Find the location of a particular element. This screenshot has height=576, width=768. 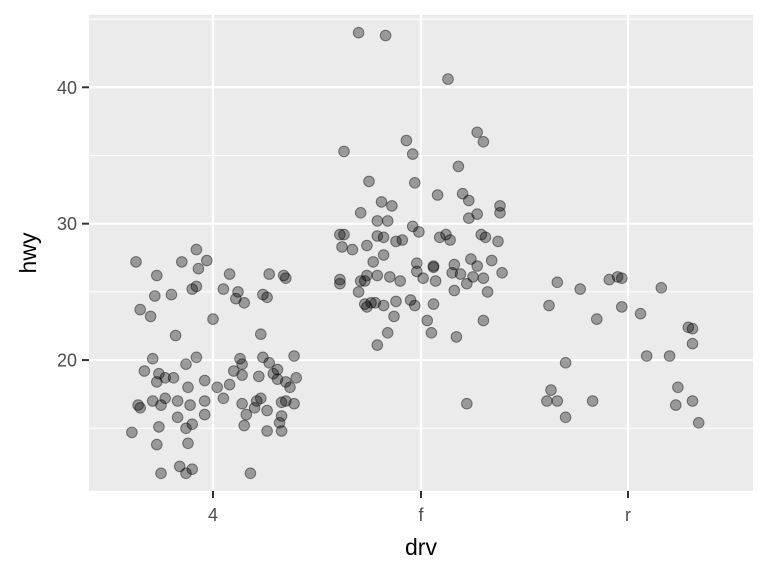

x-tick-label: f is located at coordinates (421, 515).